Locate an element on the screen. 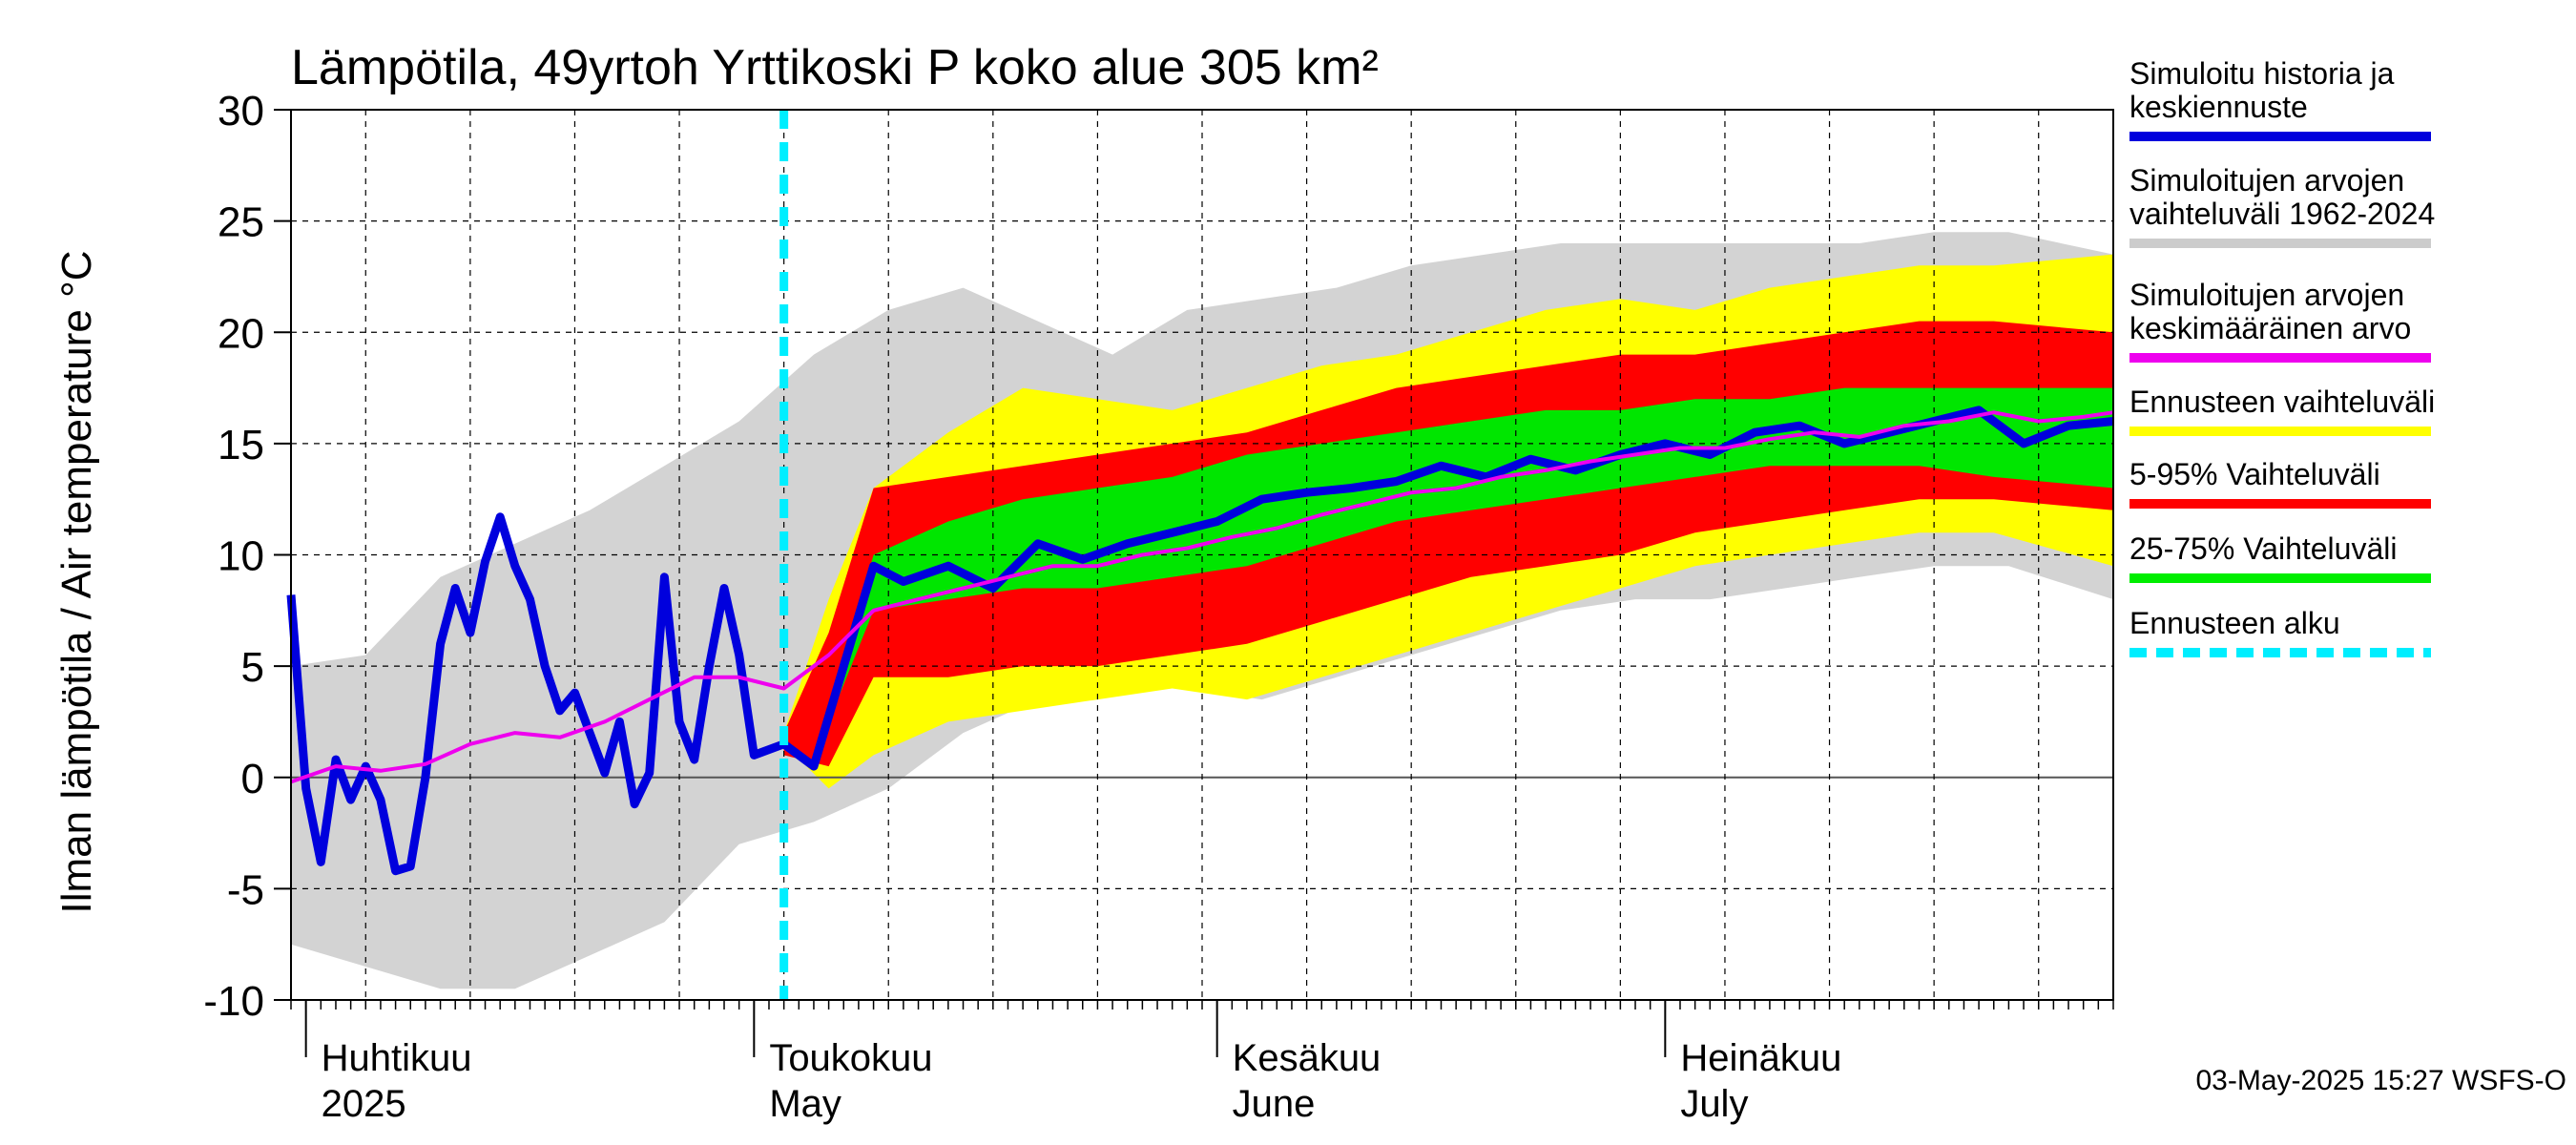  x-month-sublabel: May is located at coordinates (805, 1104).